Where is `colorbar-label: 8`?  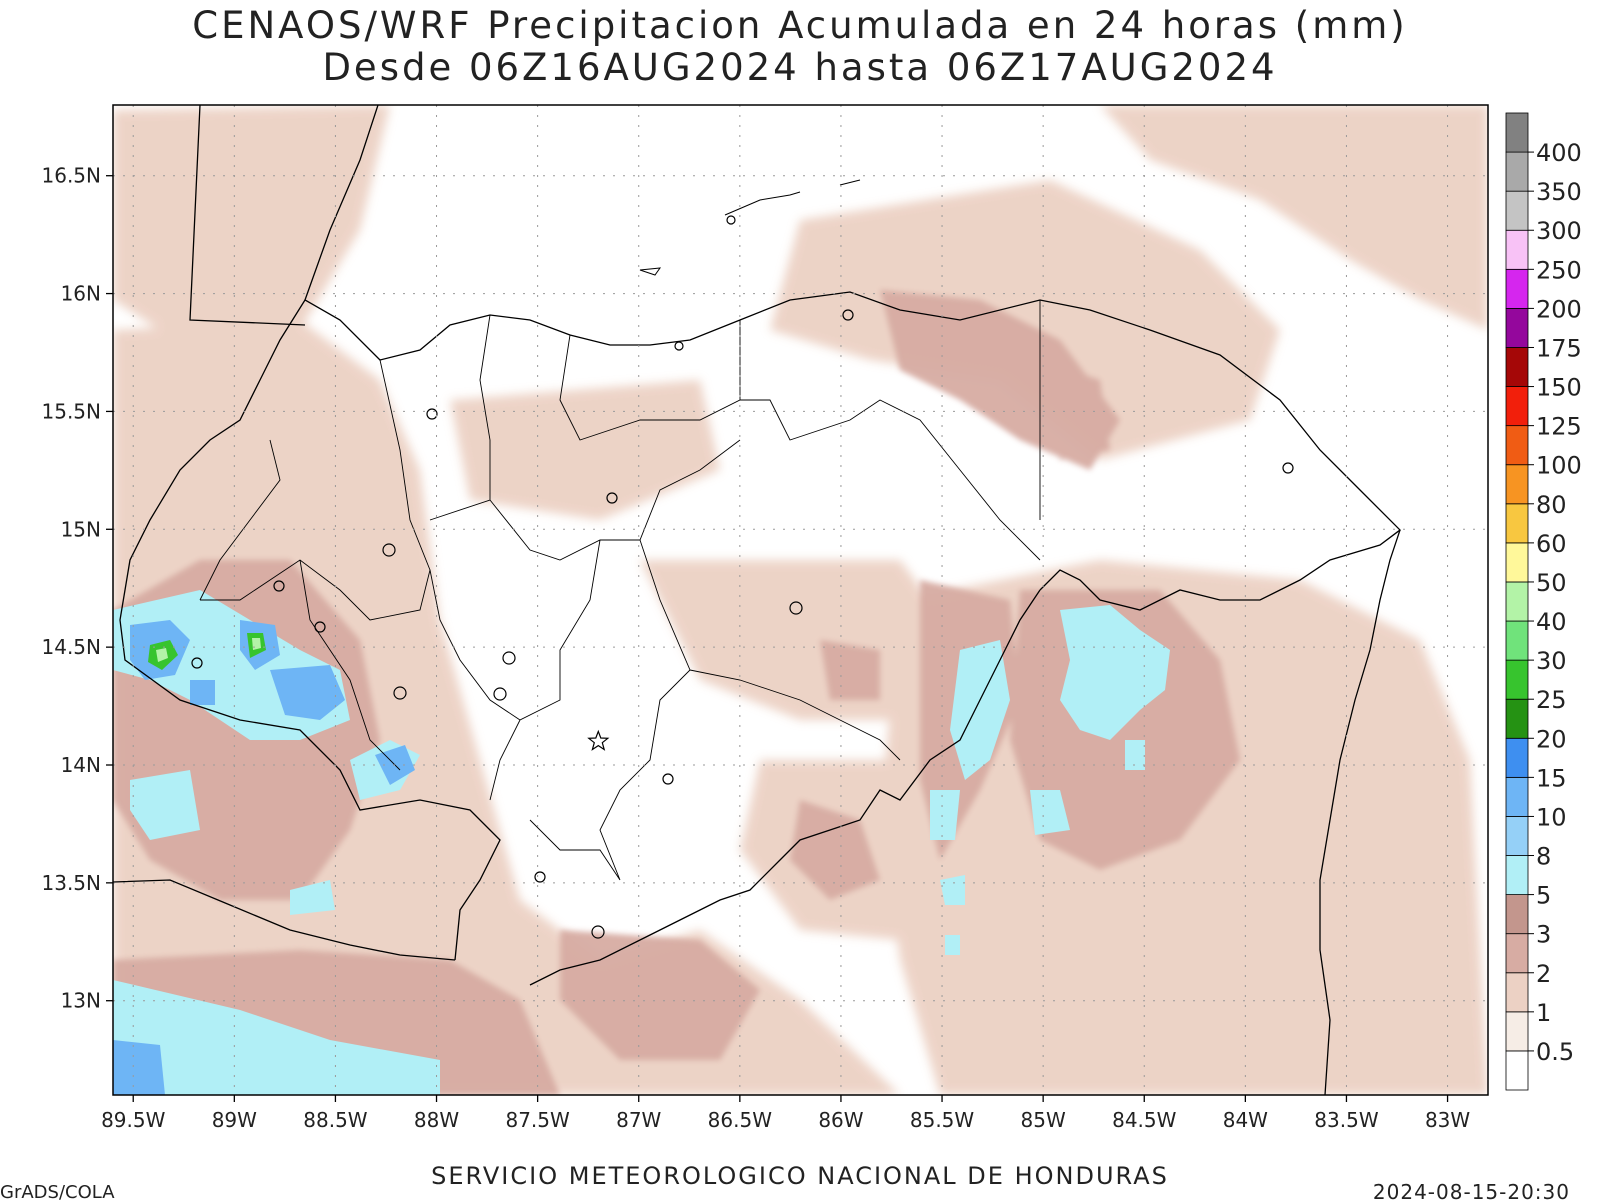 colorbar-label: 8 is located at coordinates (1543, 857).